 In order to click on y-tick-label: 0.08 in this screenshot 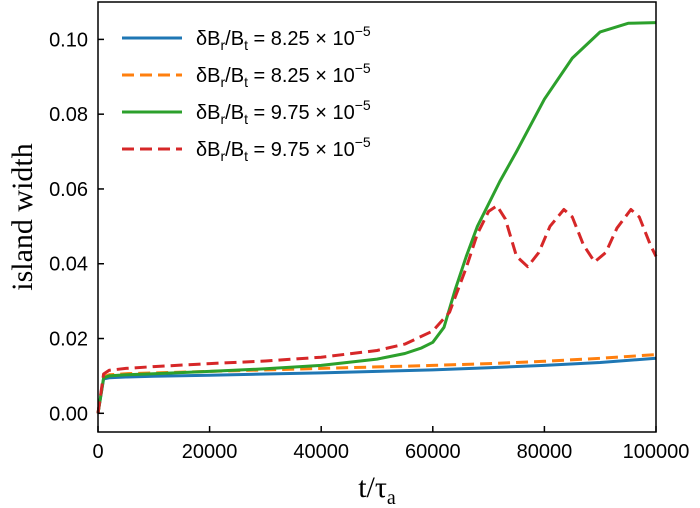, I will do `click(68, 115)`.